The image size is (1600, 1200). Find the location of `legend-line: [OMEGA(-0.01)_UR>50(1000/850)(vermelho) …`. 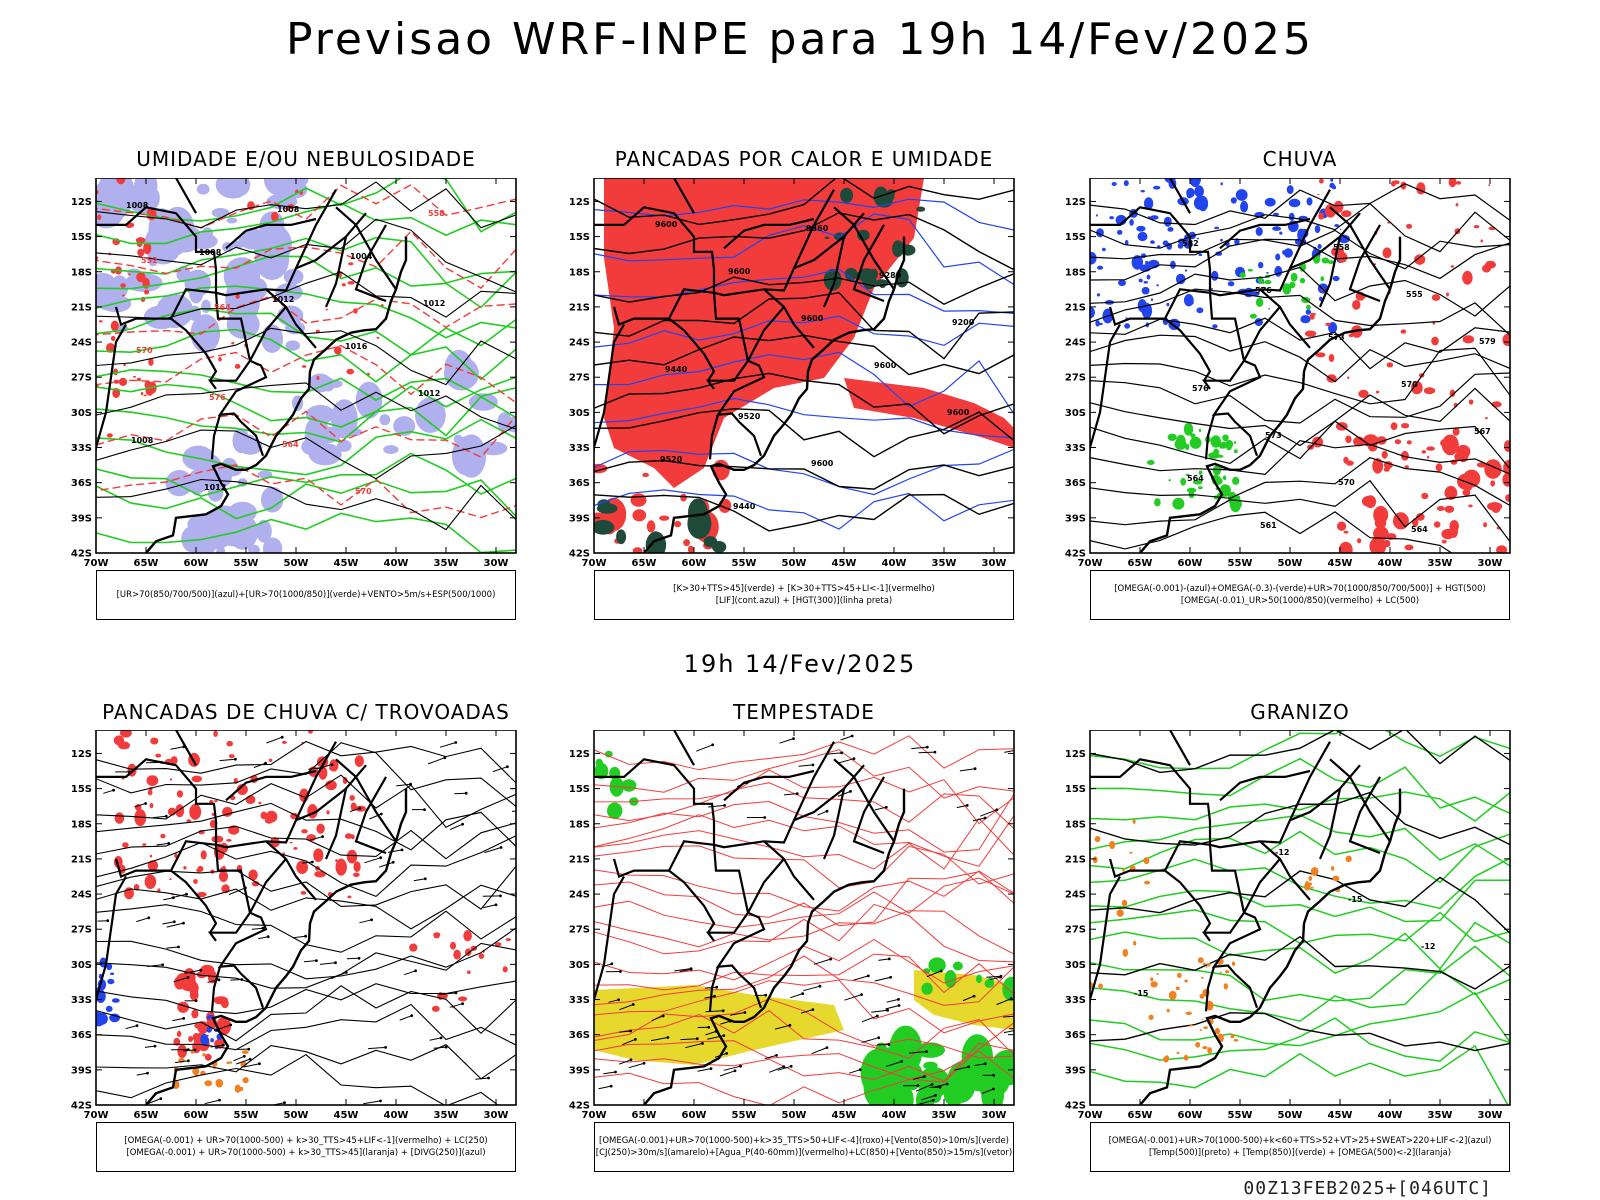

legend-line: [OMEGA(-0.01)_UR>50(1000/850)(vermelho) … is located at coordinates (1300, 601).